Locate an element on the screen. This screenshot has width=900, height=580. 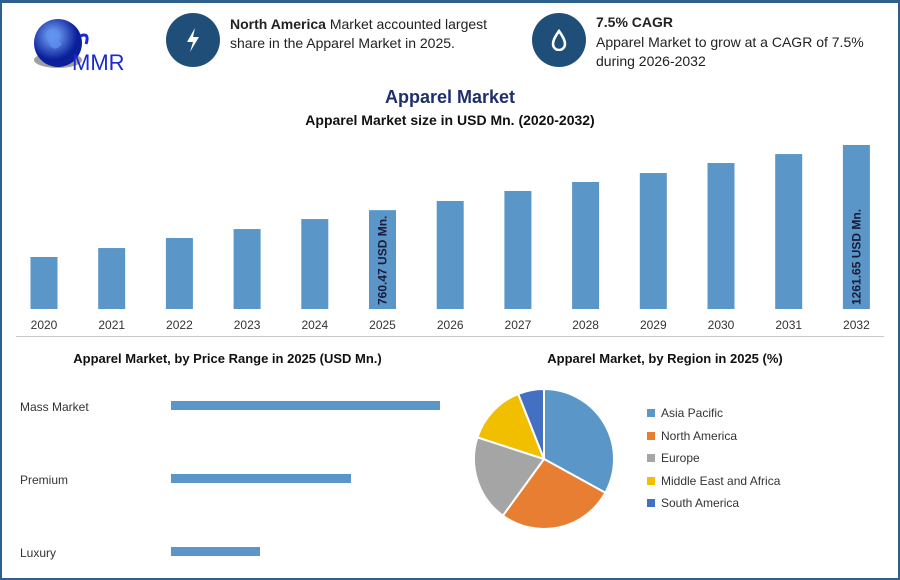
bar-premium is located at coordinates (261, 478).